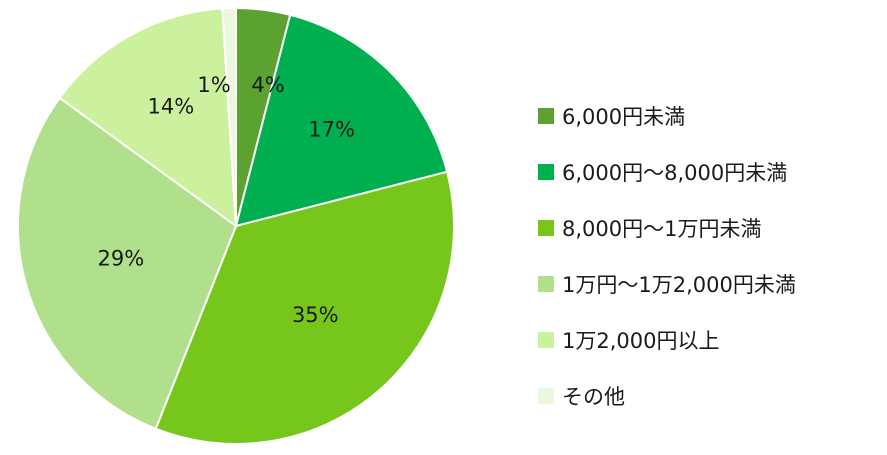 This screenshot has width=887, height=455. What do you see at coordinates (662, 229) in the screenshot?
I see `legend-label: 8,000円～1万円未満` at bounding box center [662, 229].